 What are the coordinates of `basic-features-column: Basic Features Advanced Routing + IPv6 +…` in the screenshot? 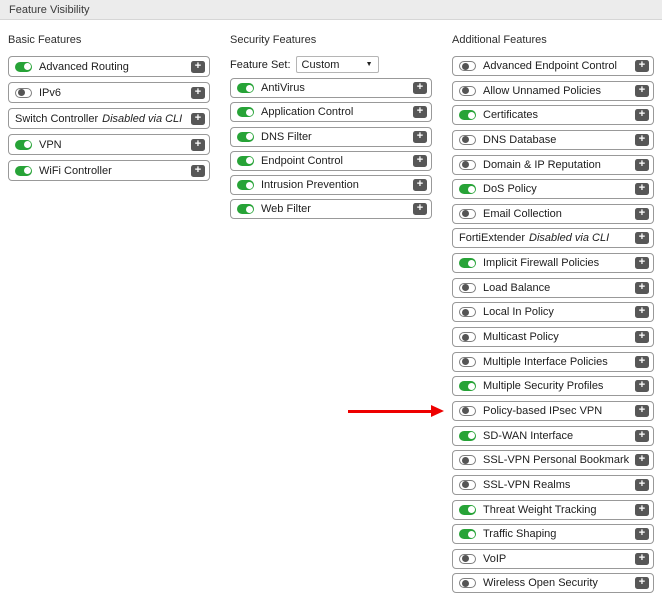 It's located at (109, 110).